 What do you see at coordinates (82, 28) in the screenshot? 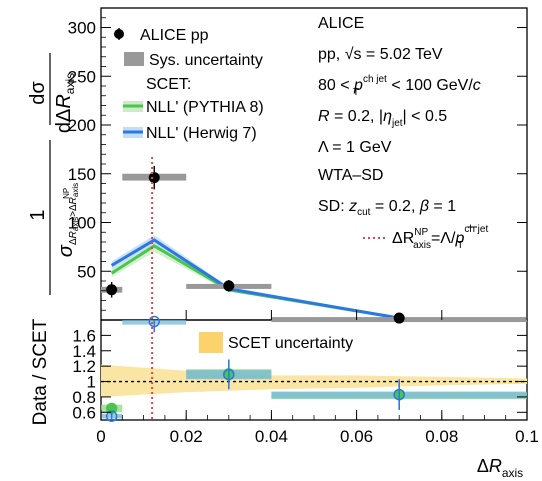
I see `top-ytick-label-5: 300` at bounding box center [82, 28].